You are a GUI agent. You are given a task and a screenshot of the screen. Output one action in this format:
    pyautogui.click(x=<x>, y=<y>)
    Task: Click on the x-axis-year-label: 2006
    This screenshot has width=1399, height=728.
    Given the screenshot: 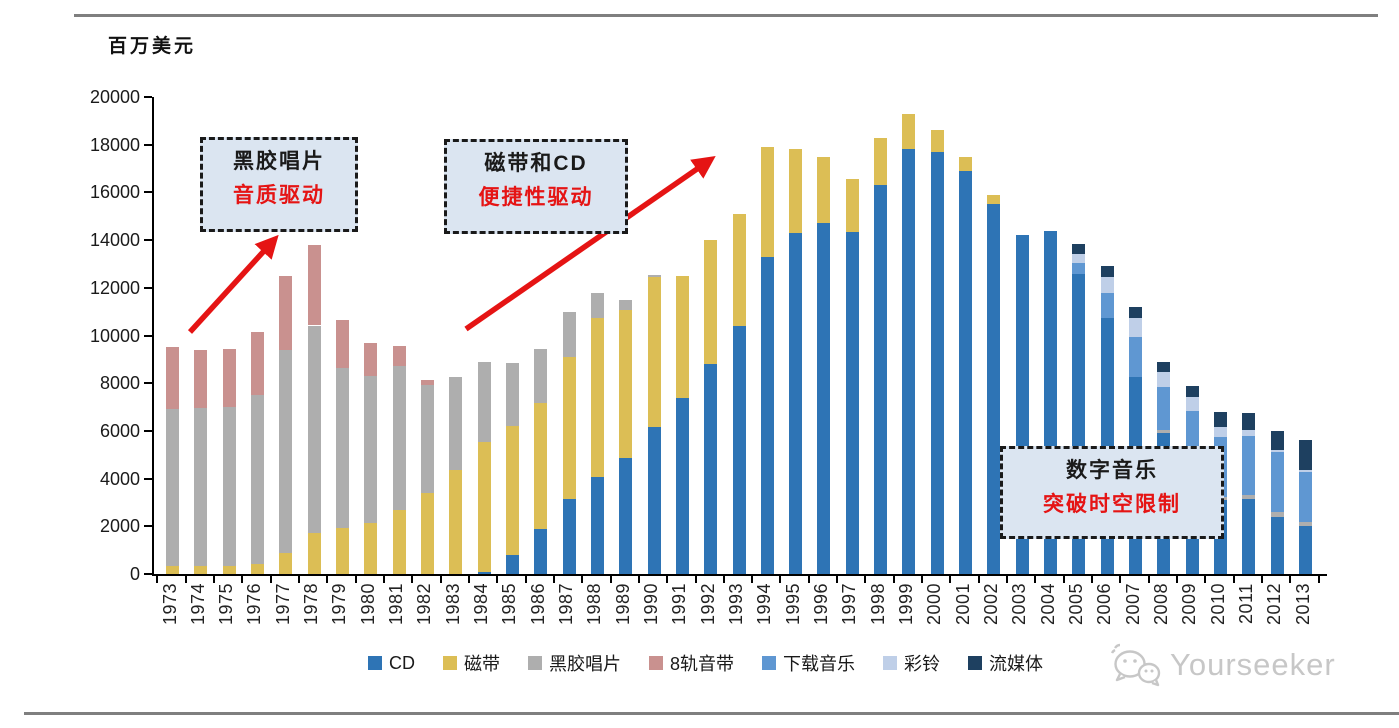 What is the action you would take?
    pyautogui.click(x=1104, y=604)
    